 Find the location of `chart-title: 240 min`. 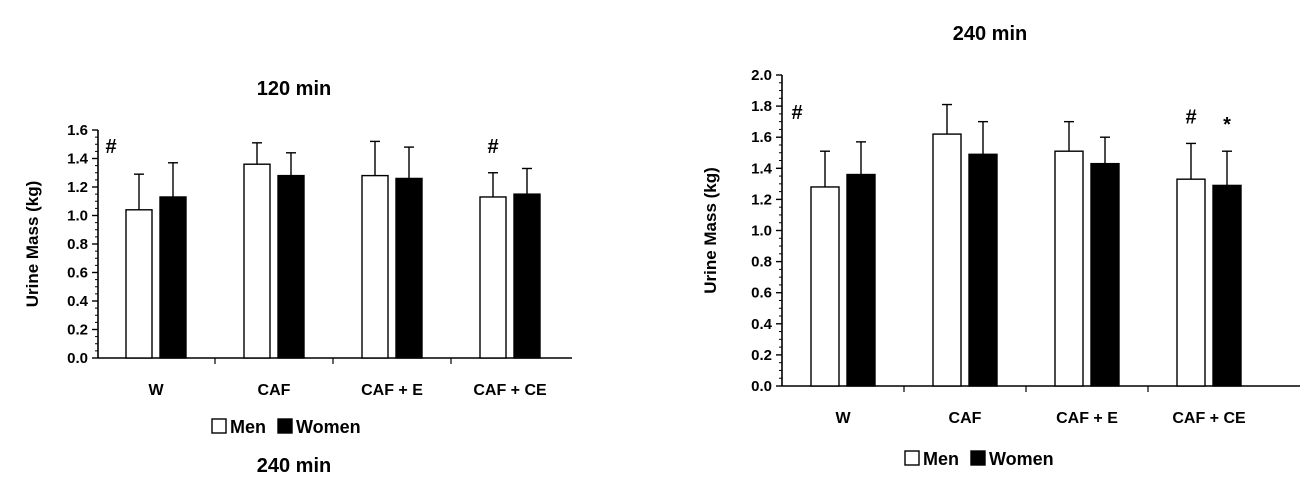

chart-title: 240 min is located at coordinates (990, 34).